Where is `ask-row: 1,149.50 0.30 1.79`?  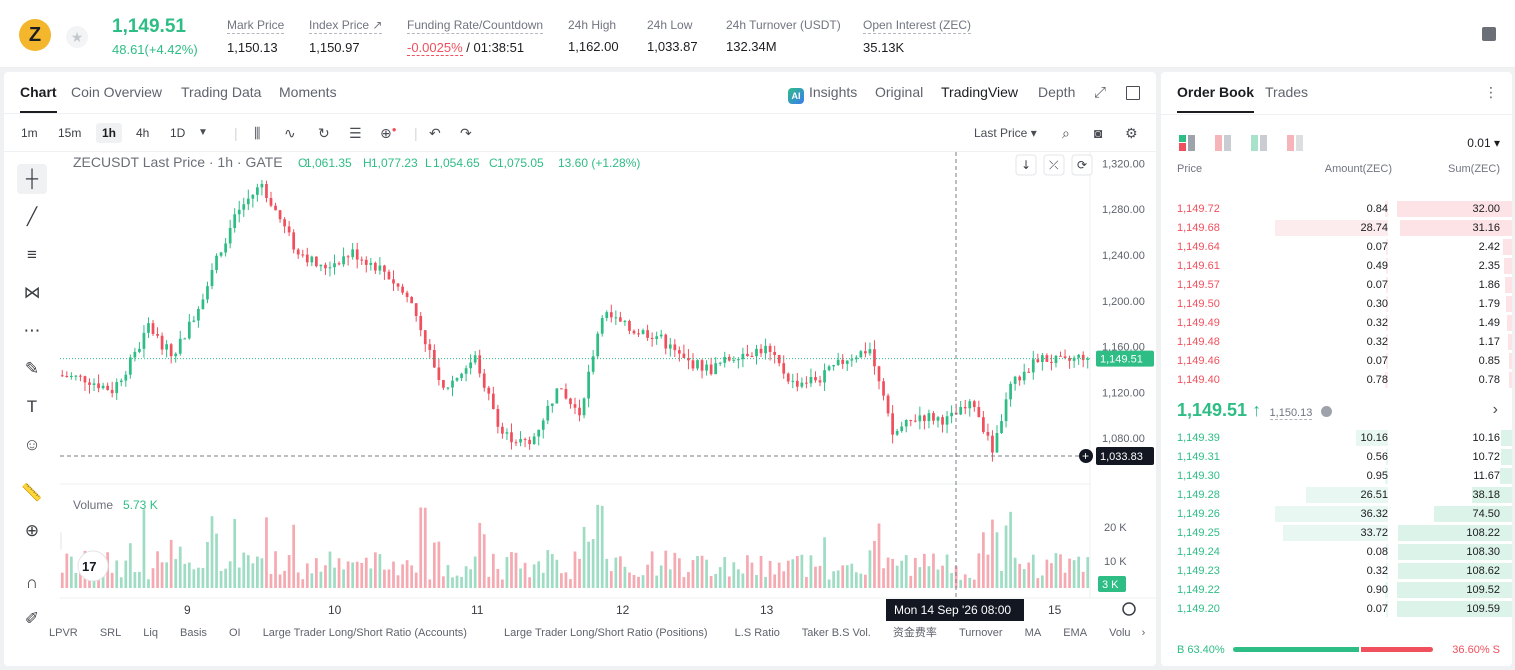
ask-row: 1,149.50 0.30 1.79 is located at coordinates (1336, 304).